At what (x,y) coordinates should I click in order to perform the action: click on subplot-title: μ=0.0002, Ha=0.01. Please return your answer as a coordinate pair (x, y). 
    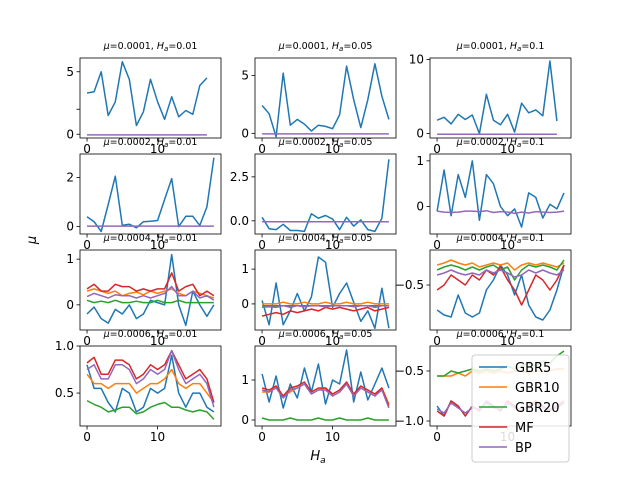
    Looking at the image, I should click on (150, 143).